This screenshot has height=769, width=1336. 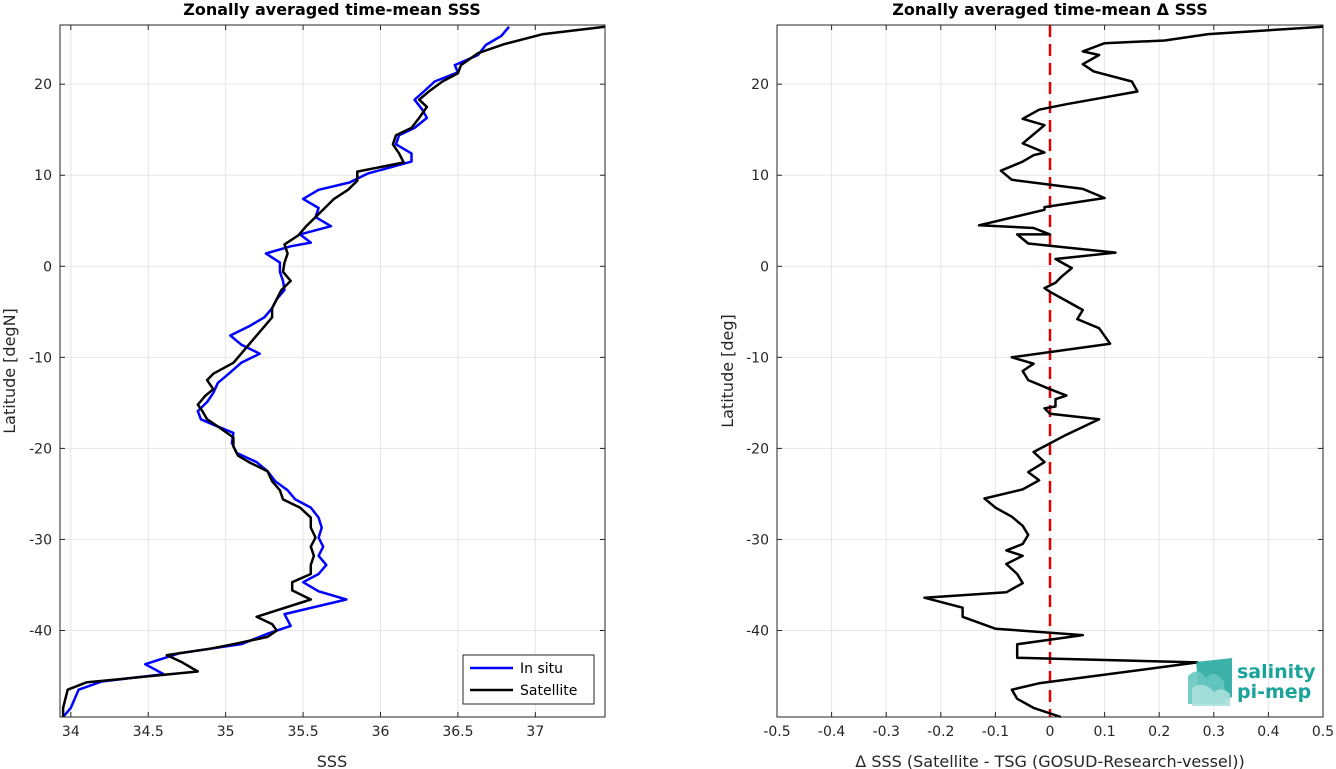 I want to click on left-ytick-label: -10, so click(x=40, y=358).